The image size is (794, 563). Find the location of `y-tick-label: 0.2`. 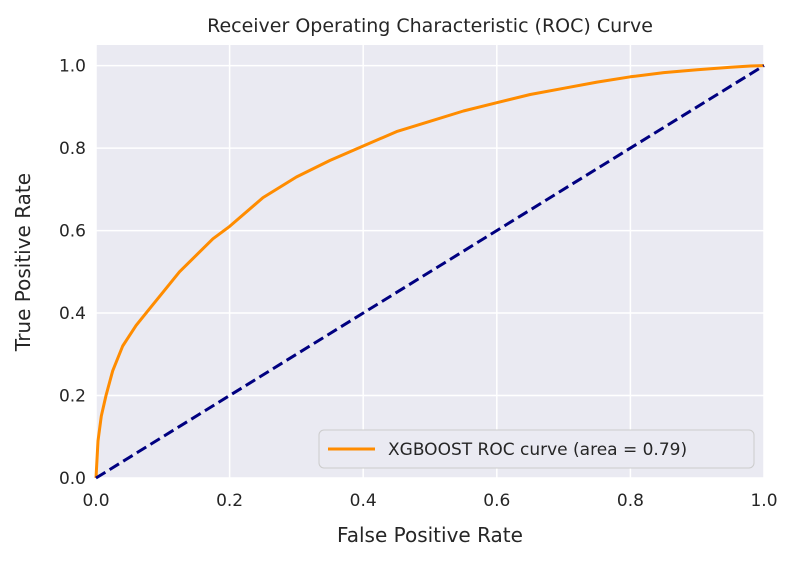

y-tick-label: 0.2 is located at coordinates (72, 397).